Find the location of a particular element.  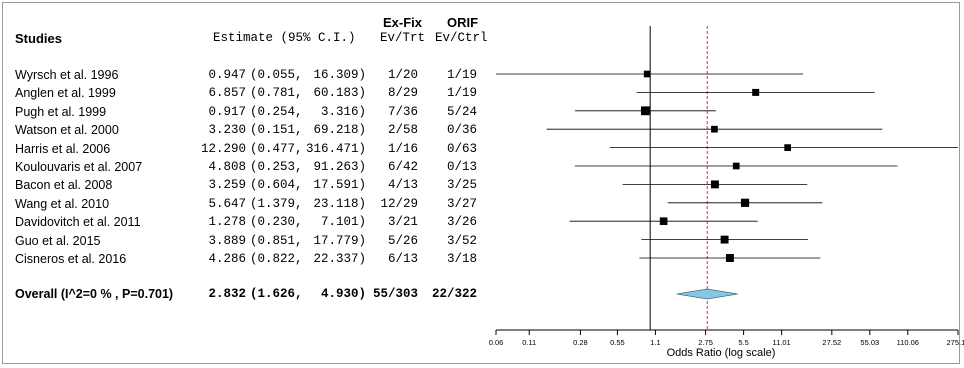

ci-upper: 3.316) is located at coordinates (343, 111).